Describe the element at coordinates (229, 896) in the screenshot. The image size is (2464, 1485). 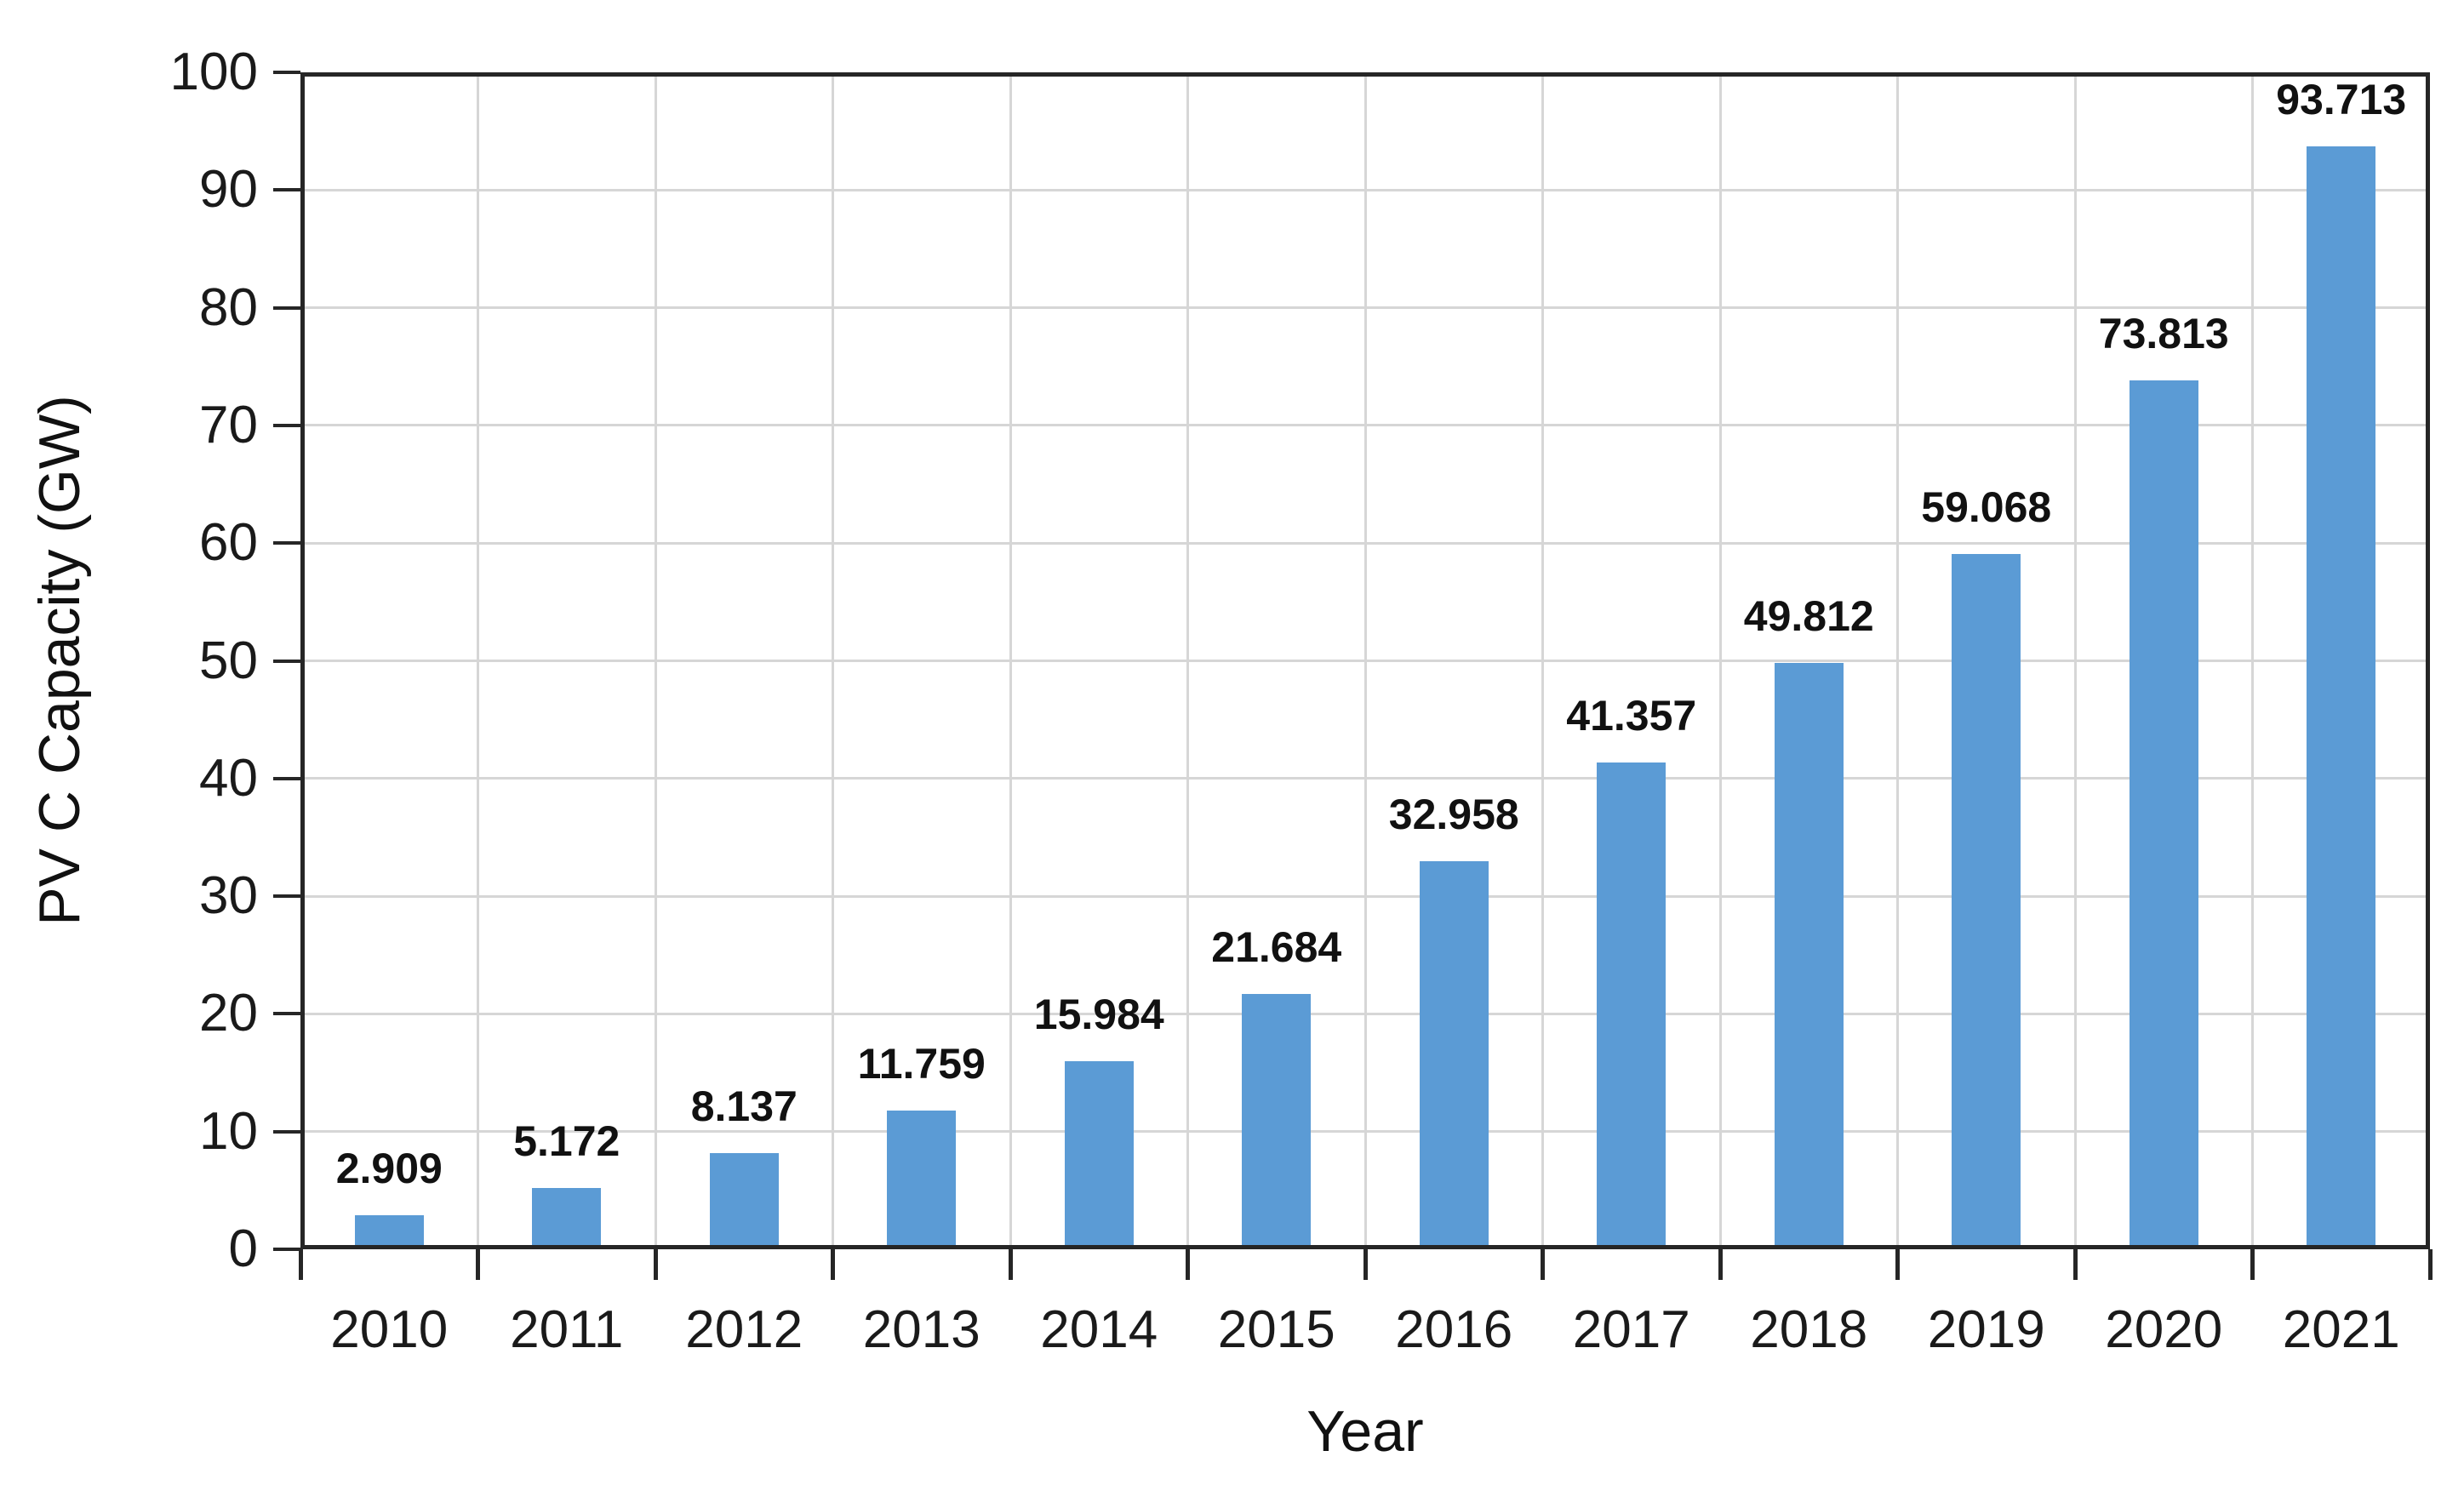
I see `y-tick-label: 30` at that location.